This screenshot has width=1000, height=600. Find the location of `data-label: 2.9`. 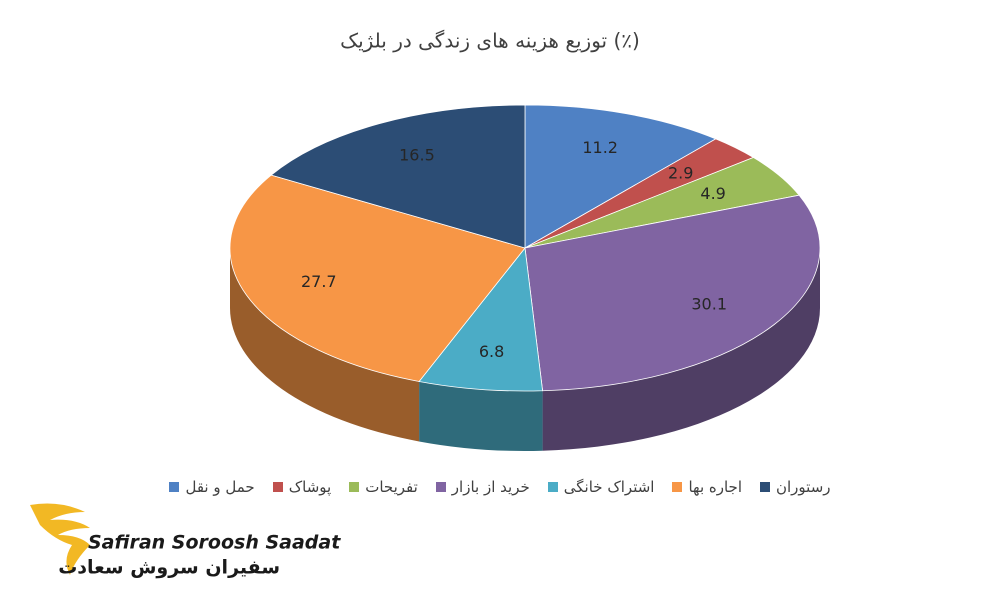

data-label: 2.9 is located at coordinates (680, 172).